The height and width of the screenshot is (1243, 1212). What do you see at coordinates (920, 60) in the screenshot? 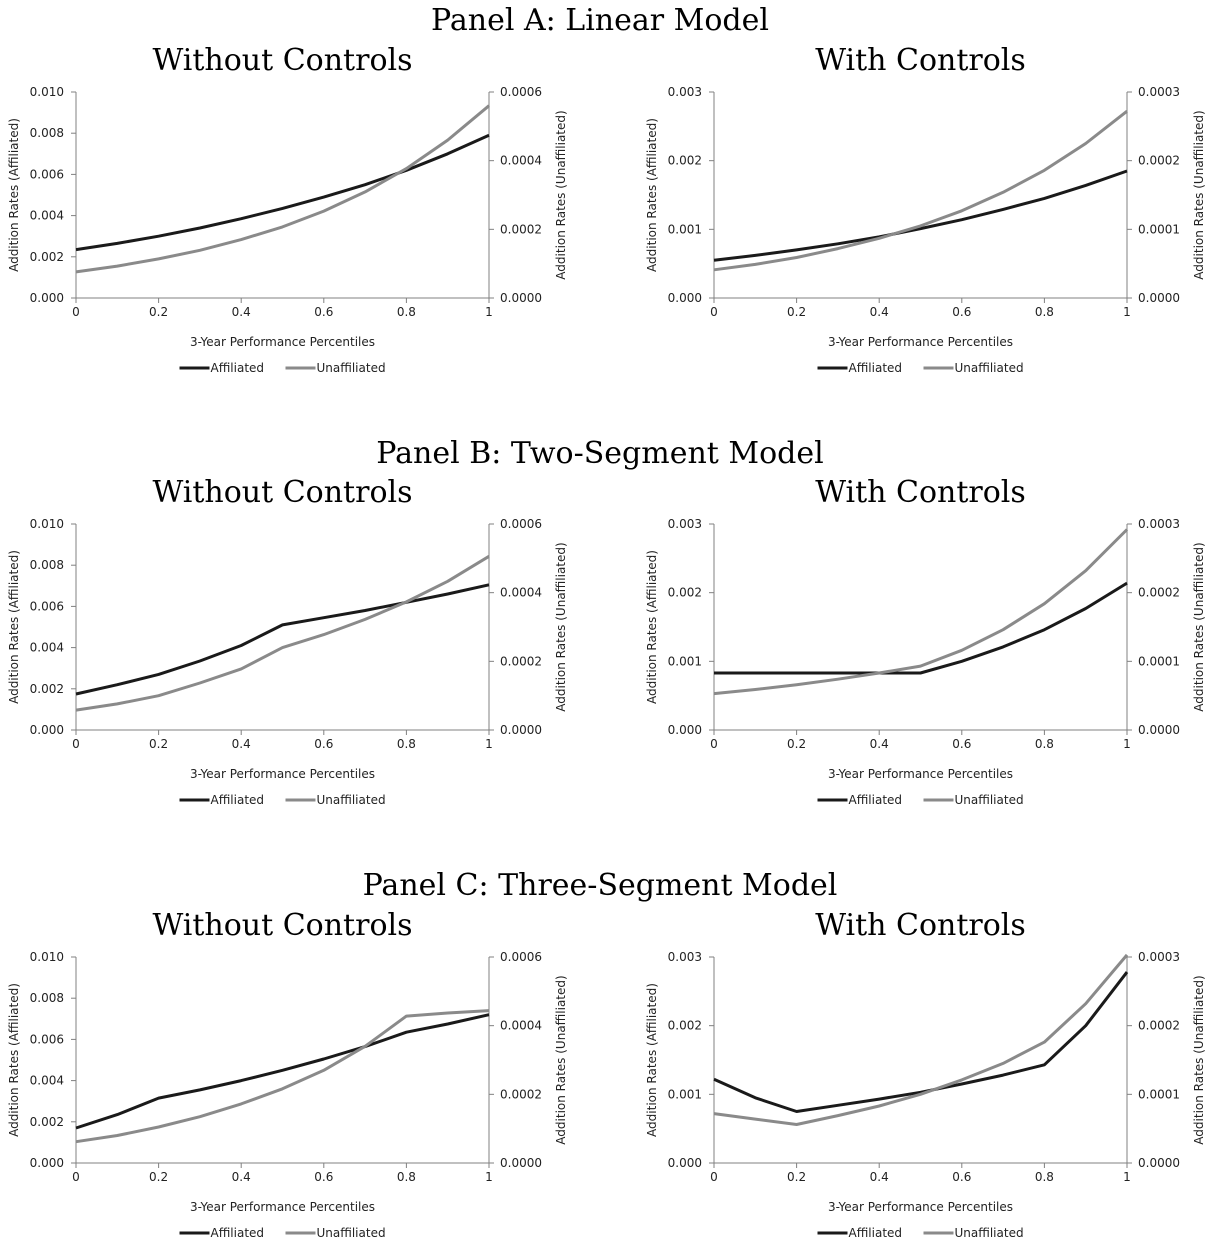
I see `chart-title: With Controls` at bounding box center [920, 60].